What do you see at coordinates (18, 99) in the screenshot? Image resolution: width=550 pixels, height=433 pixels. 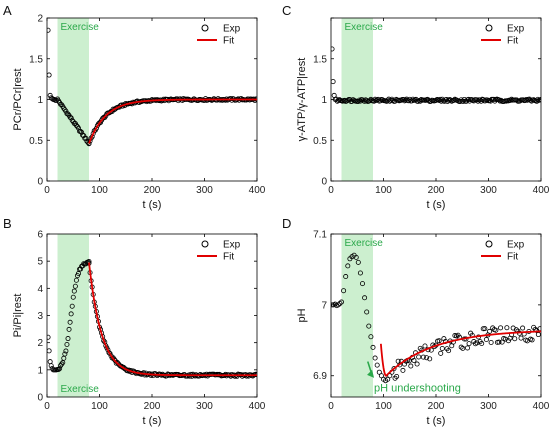 I see `y-axis-label: PCr/PCr|rest` at bounding box center [18, 99].